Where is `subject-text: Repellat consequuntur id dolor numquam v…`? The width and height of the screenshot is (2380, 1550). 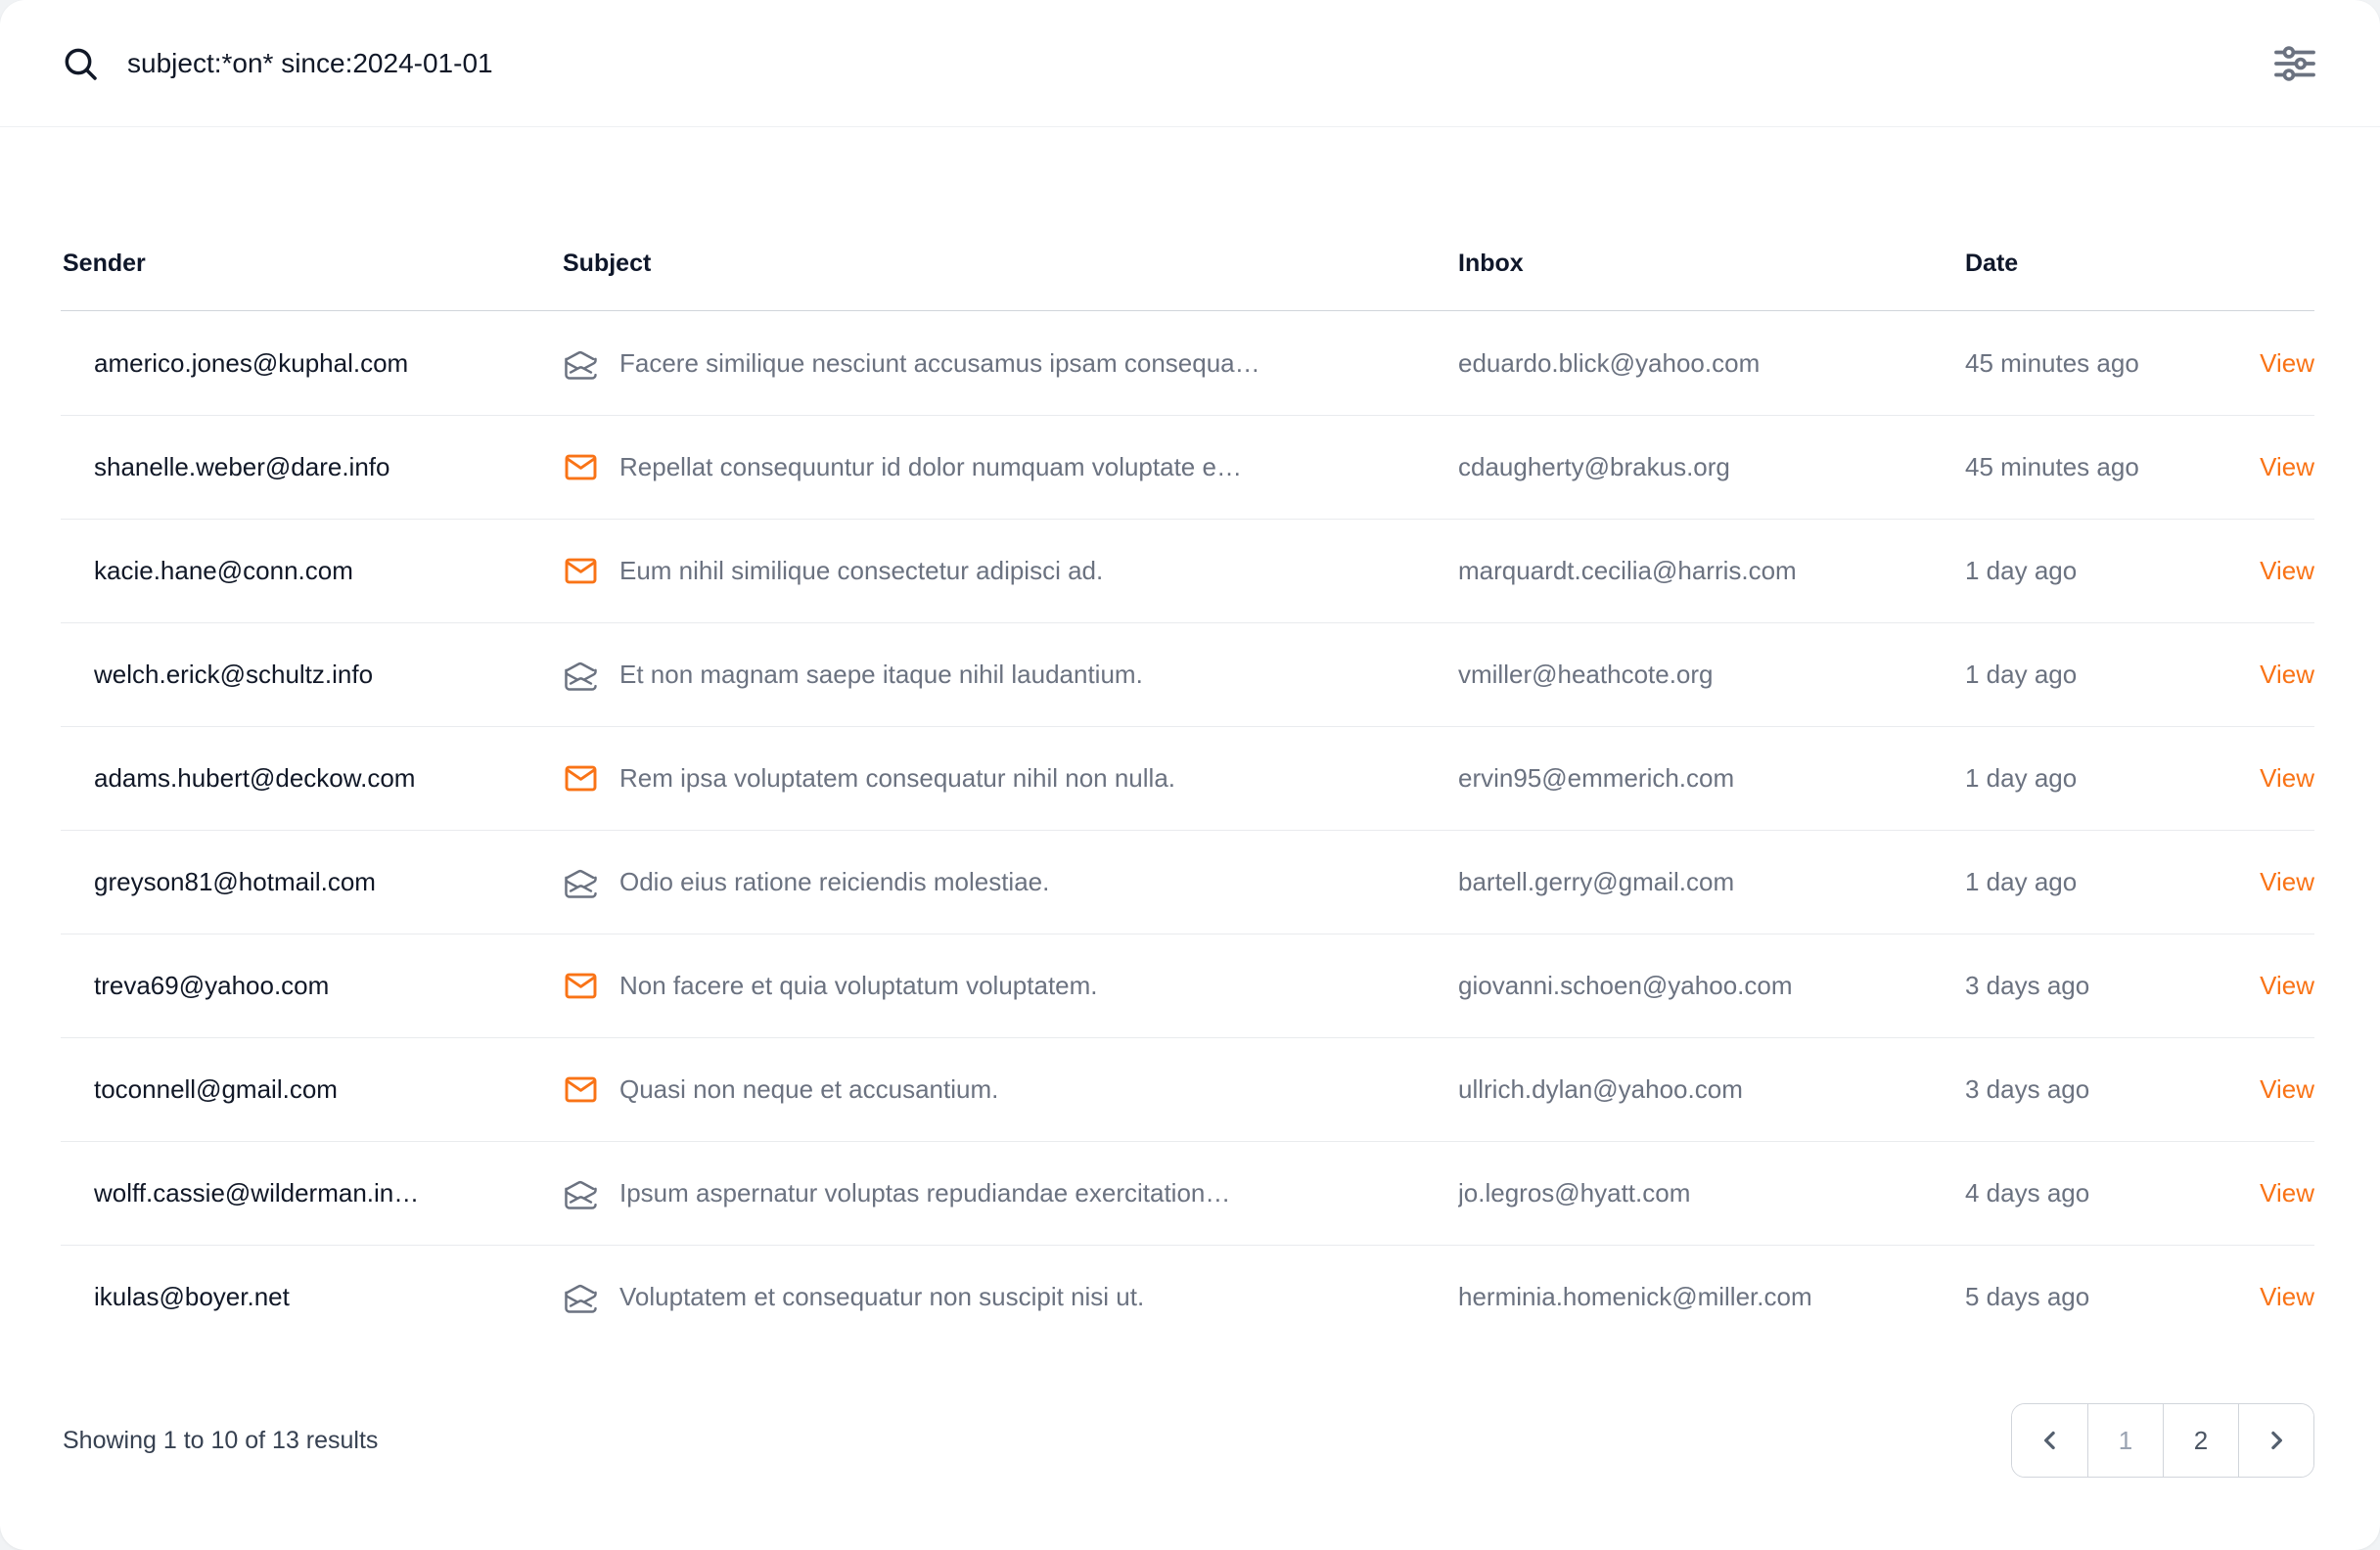
subject-text: Repellat consequuntur id dolor numquam v… is located at coordinates (930, 466).